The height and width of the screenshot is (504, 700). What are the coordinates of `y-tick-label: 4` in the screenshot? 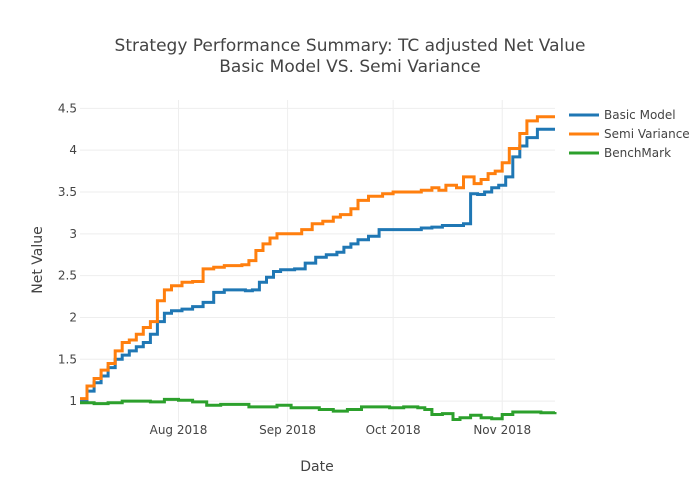 It's located at (73, 150).